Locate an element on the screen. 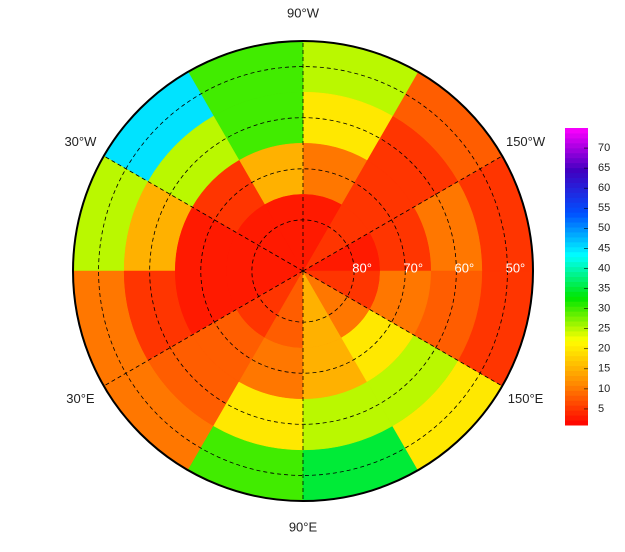 The height and width of the screenshot is (552, 625). longitude-label: 90°E is located at coordinates (303, 526).